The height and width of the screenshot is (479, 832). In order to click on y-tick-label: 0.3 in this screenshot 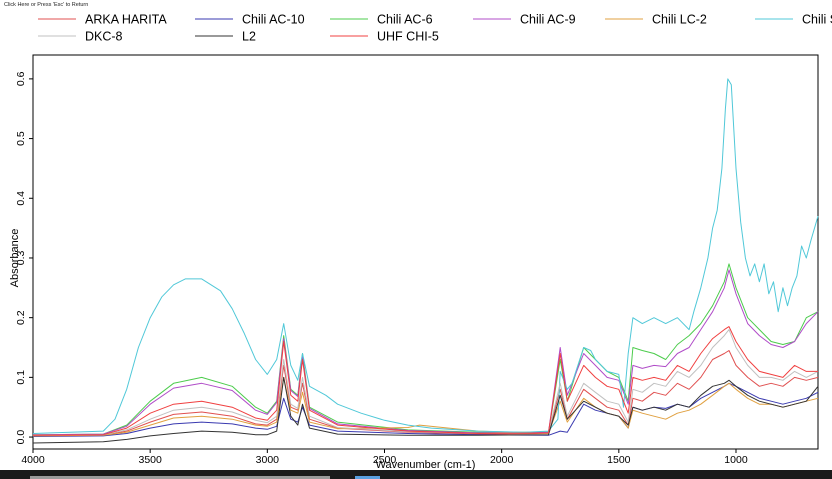, I will do `click(21, 258)`.